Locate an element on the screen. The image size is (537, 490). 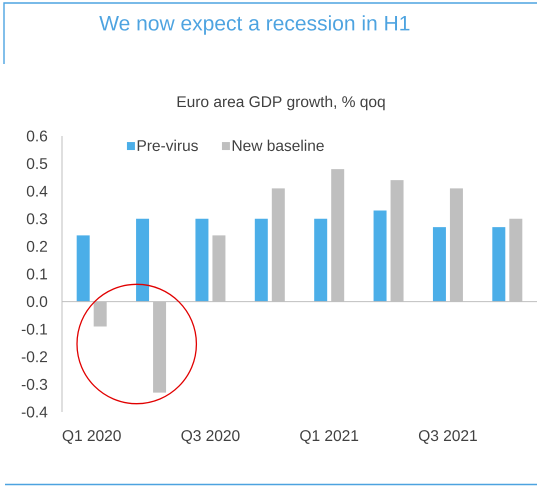
x-tick-label: Q1 2021 is located at coordinates (329, 437).